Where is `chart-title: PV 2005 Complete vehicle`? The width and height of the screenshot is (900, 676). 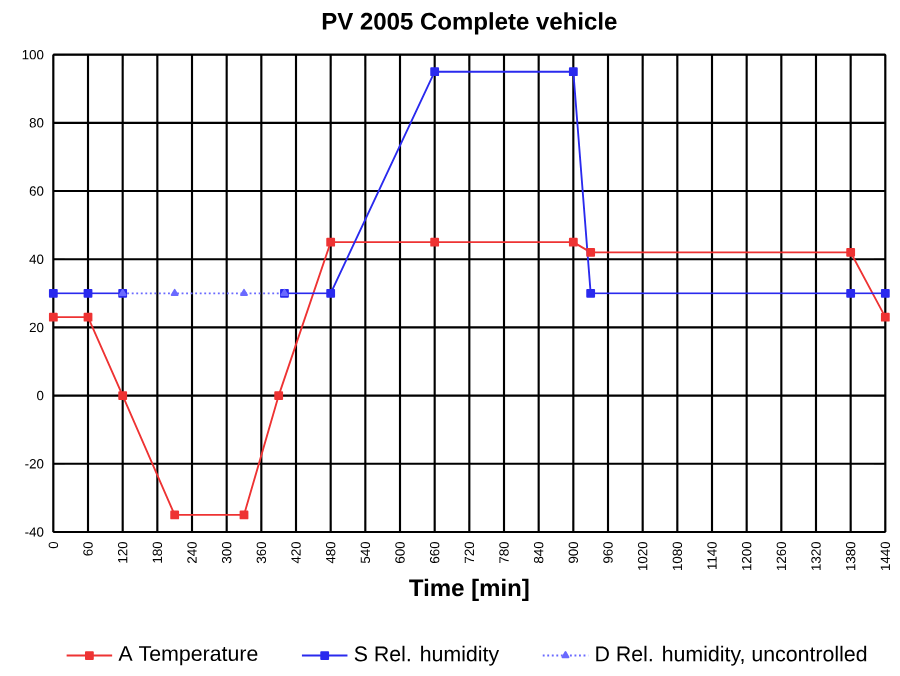
chart-title: PV 2005 Complete vehicle is located at coordinates (469, 23).